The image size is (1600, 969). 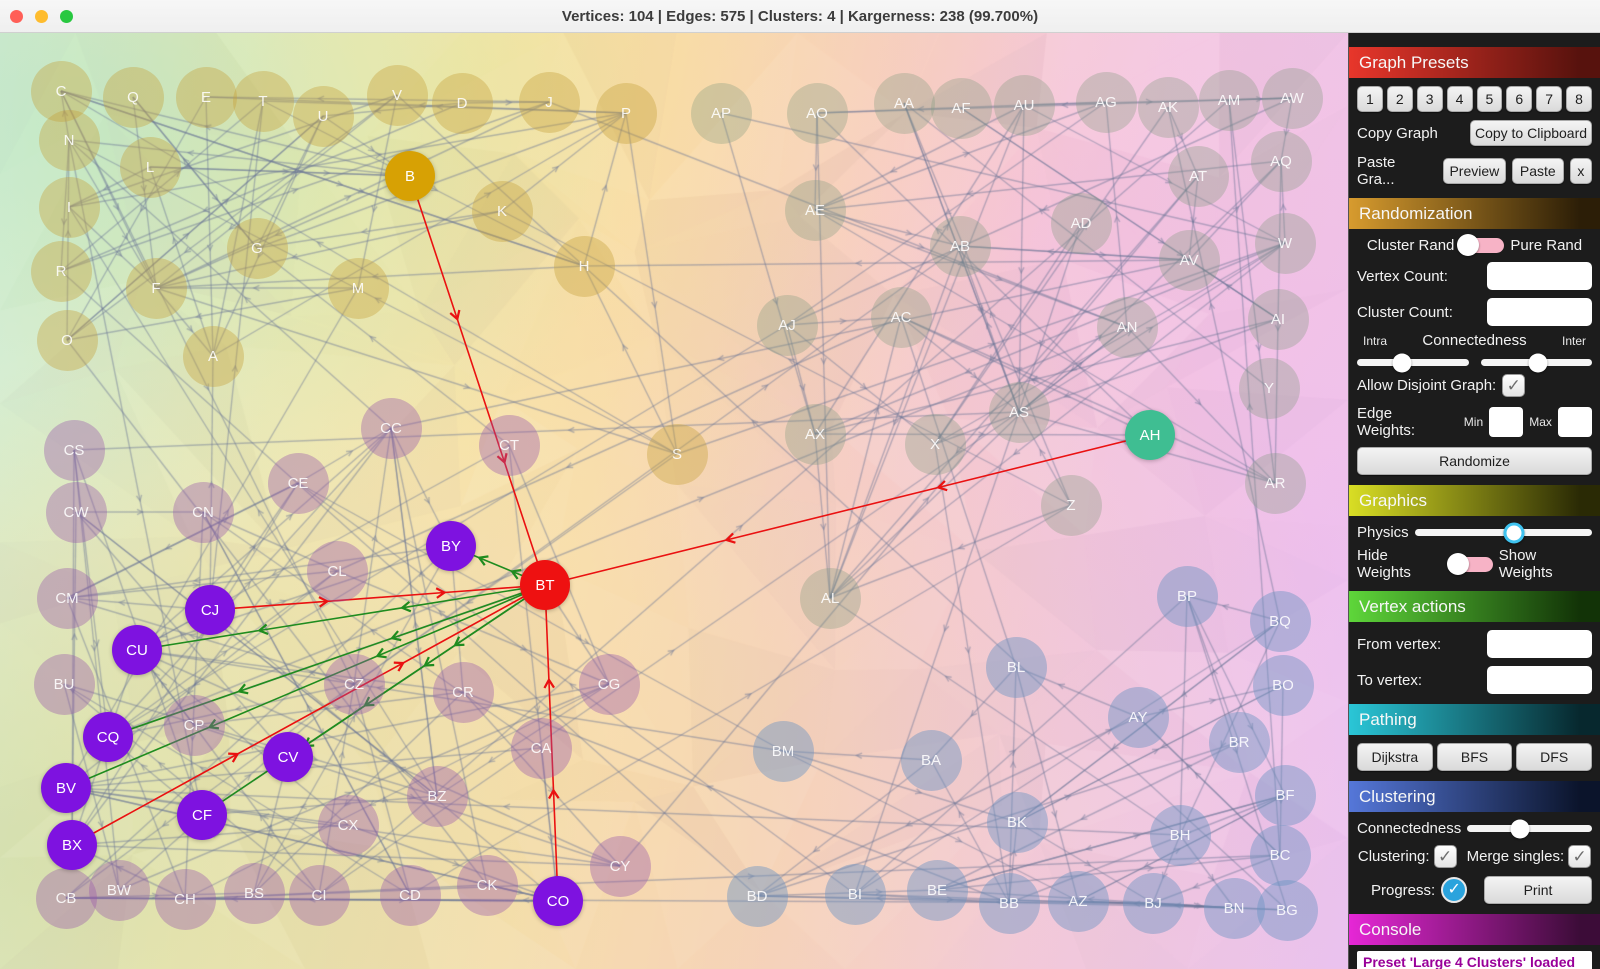 I want to click on graph-node-BY: BY, so click(x=451, y=546).